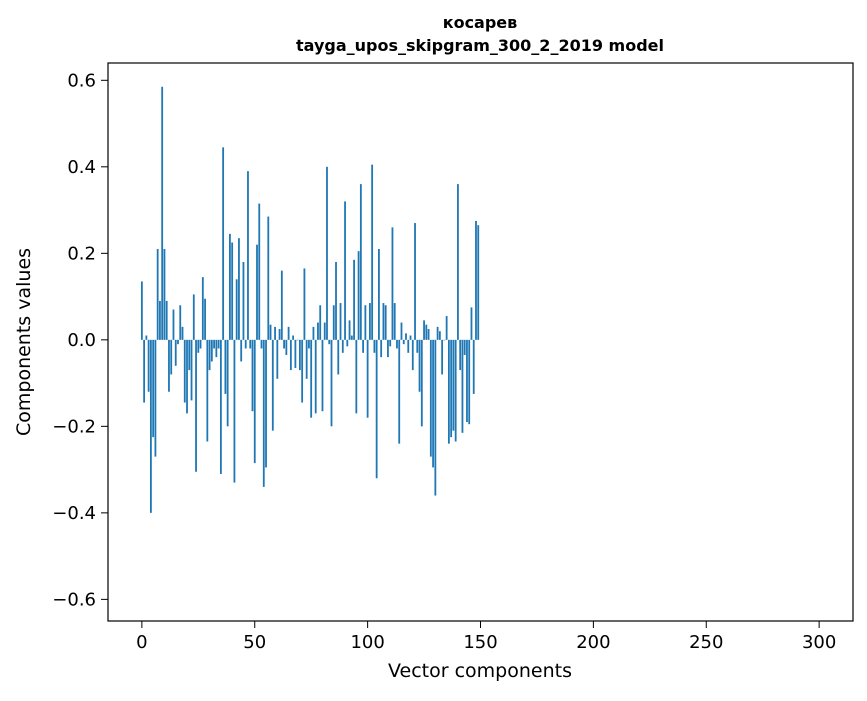 The width and height of the screenshot is (867, 701). I want to click on y-tick-label: −0.6, so click(74, 599).